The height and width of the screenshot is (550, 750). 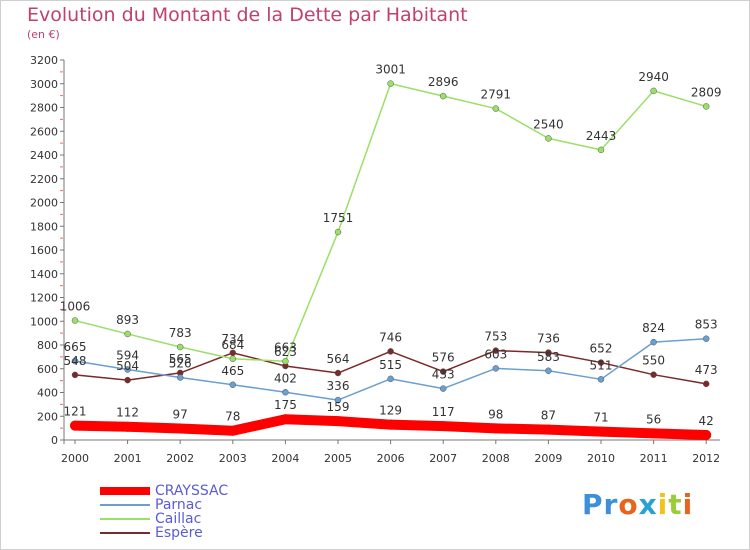 What do you see at coordinates (43, 34) in the screenshot?
I see `chart-subtitle: (en €)` at bounding box center [43, 34].